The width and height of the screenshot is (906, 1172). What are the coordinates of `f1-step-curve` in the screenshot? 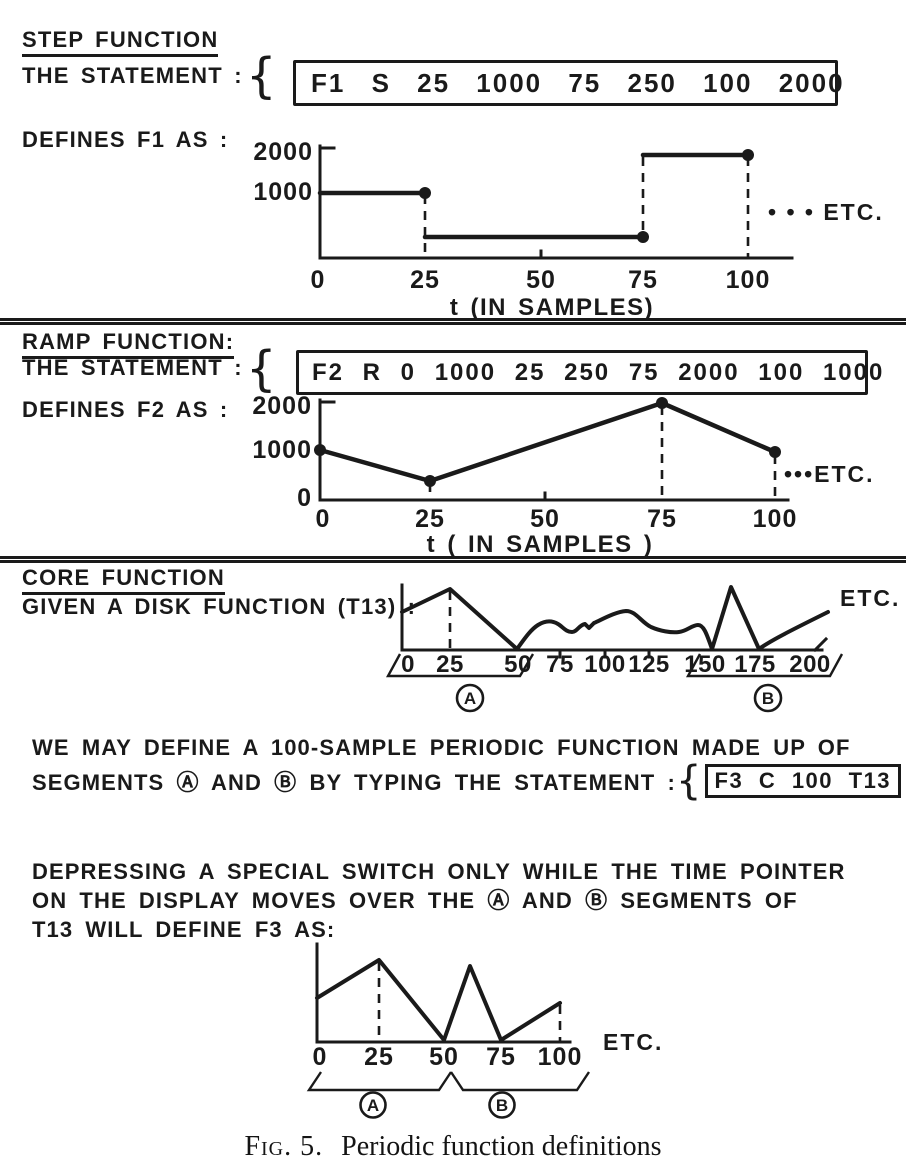 It's located at (535, 196).